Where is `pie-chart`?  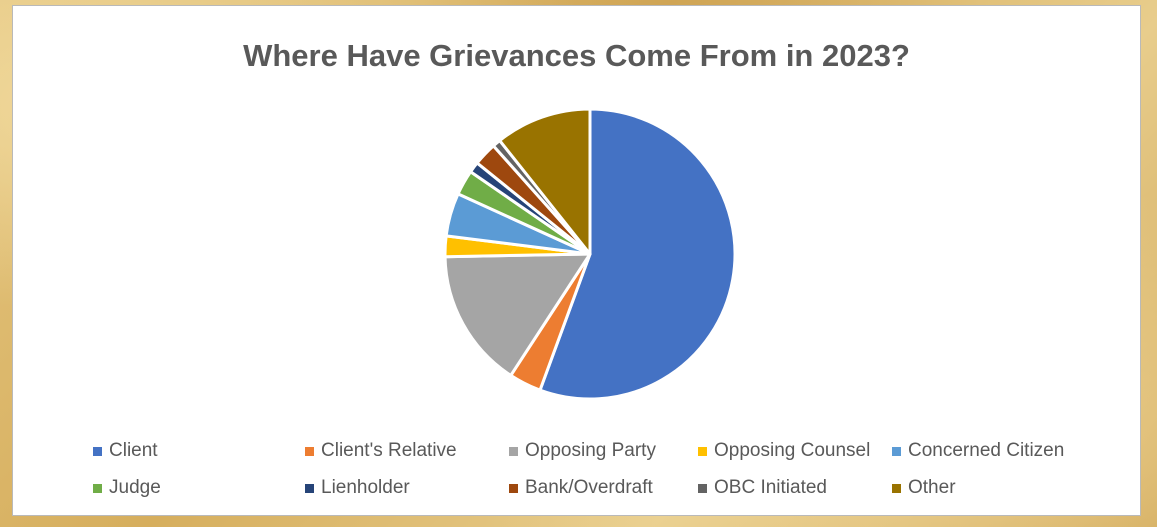 pie-chart is located at coordinates (590, 254).